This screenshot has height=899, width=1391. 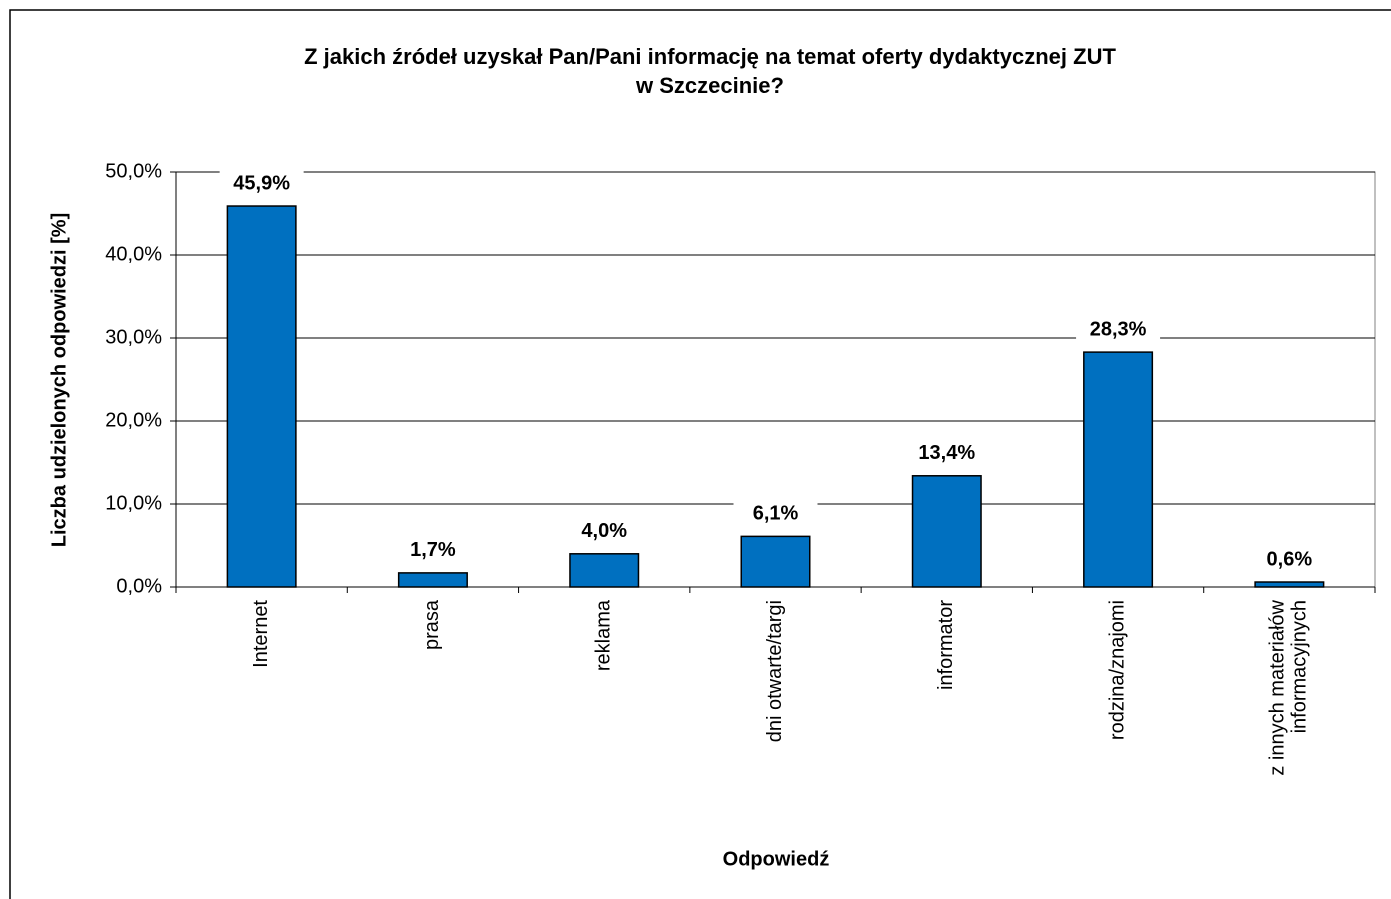 I want to click on y-tick-label: 20,0%, so click(x=133, y=420).